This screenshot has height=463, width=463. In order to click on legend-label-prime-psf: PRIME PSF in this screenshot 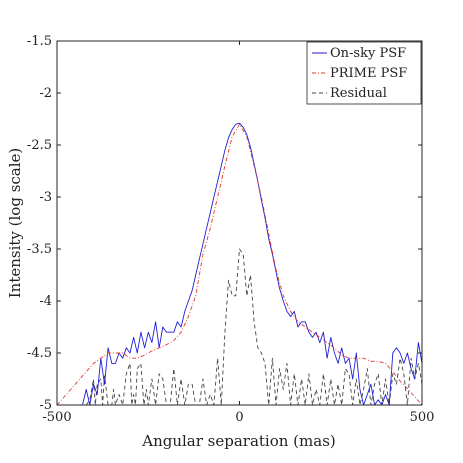, I will do `click(368, 73)`.